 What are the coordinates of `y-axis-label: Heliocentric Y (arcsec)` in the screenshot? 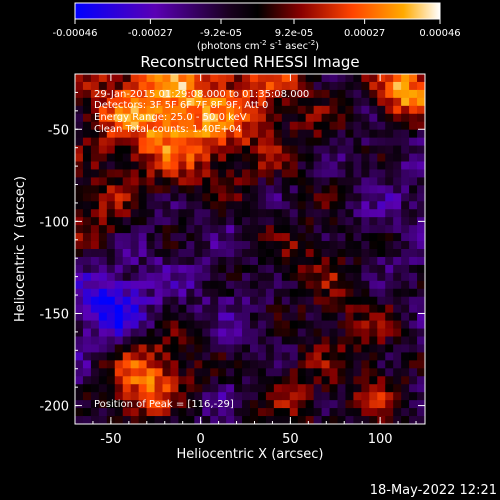 It's located at (20, 249).